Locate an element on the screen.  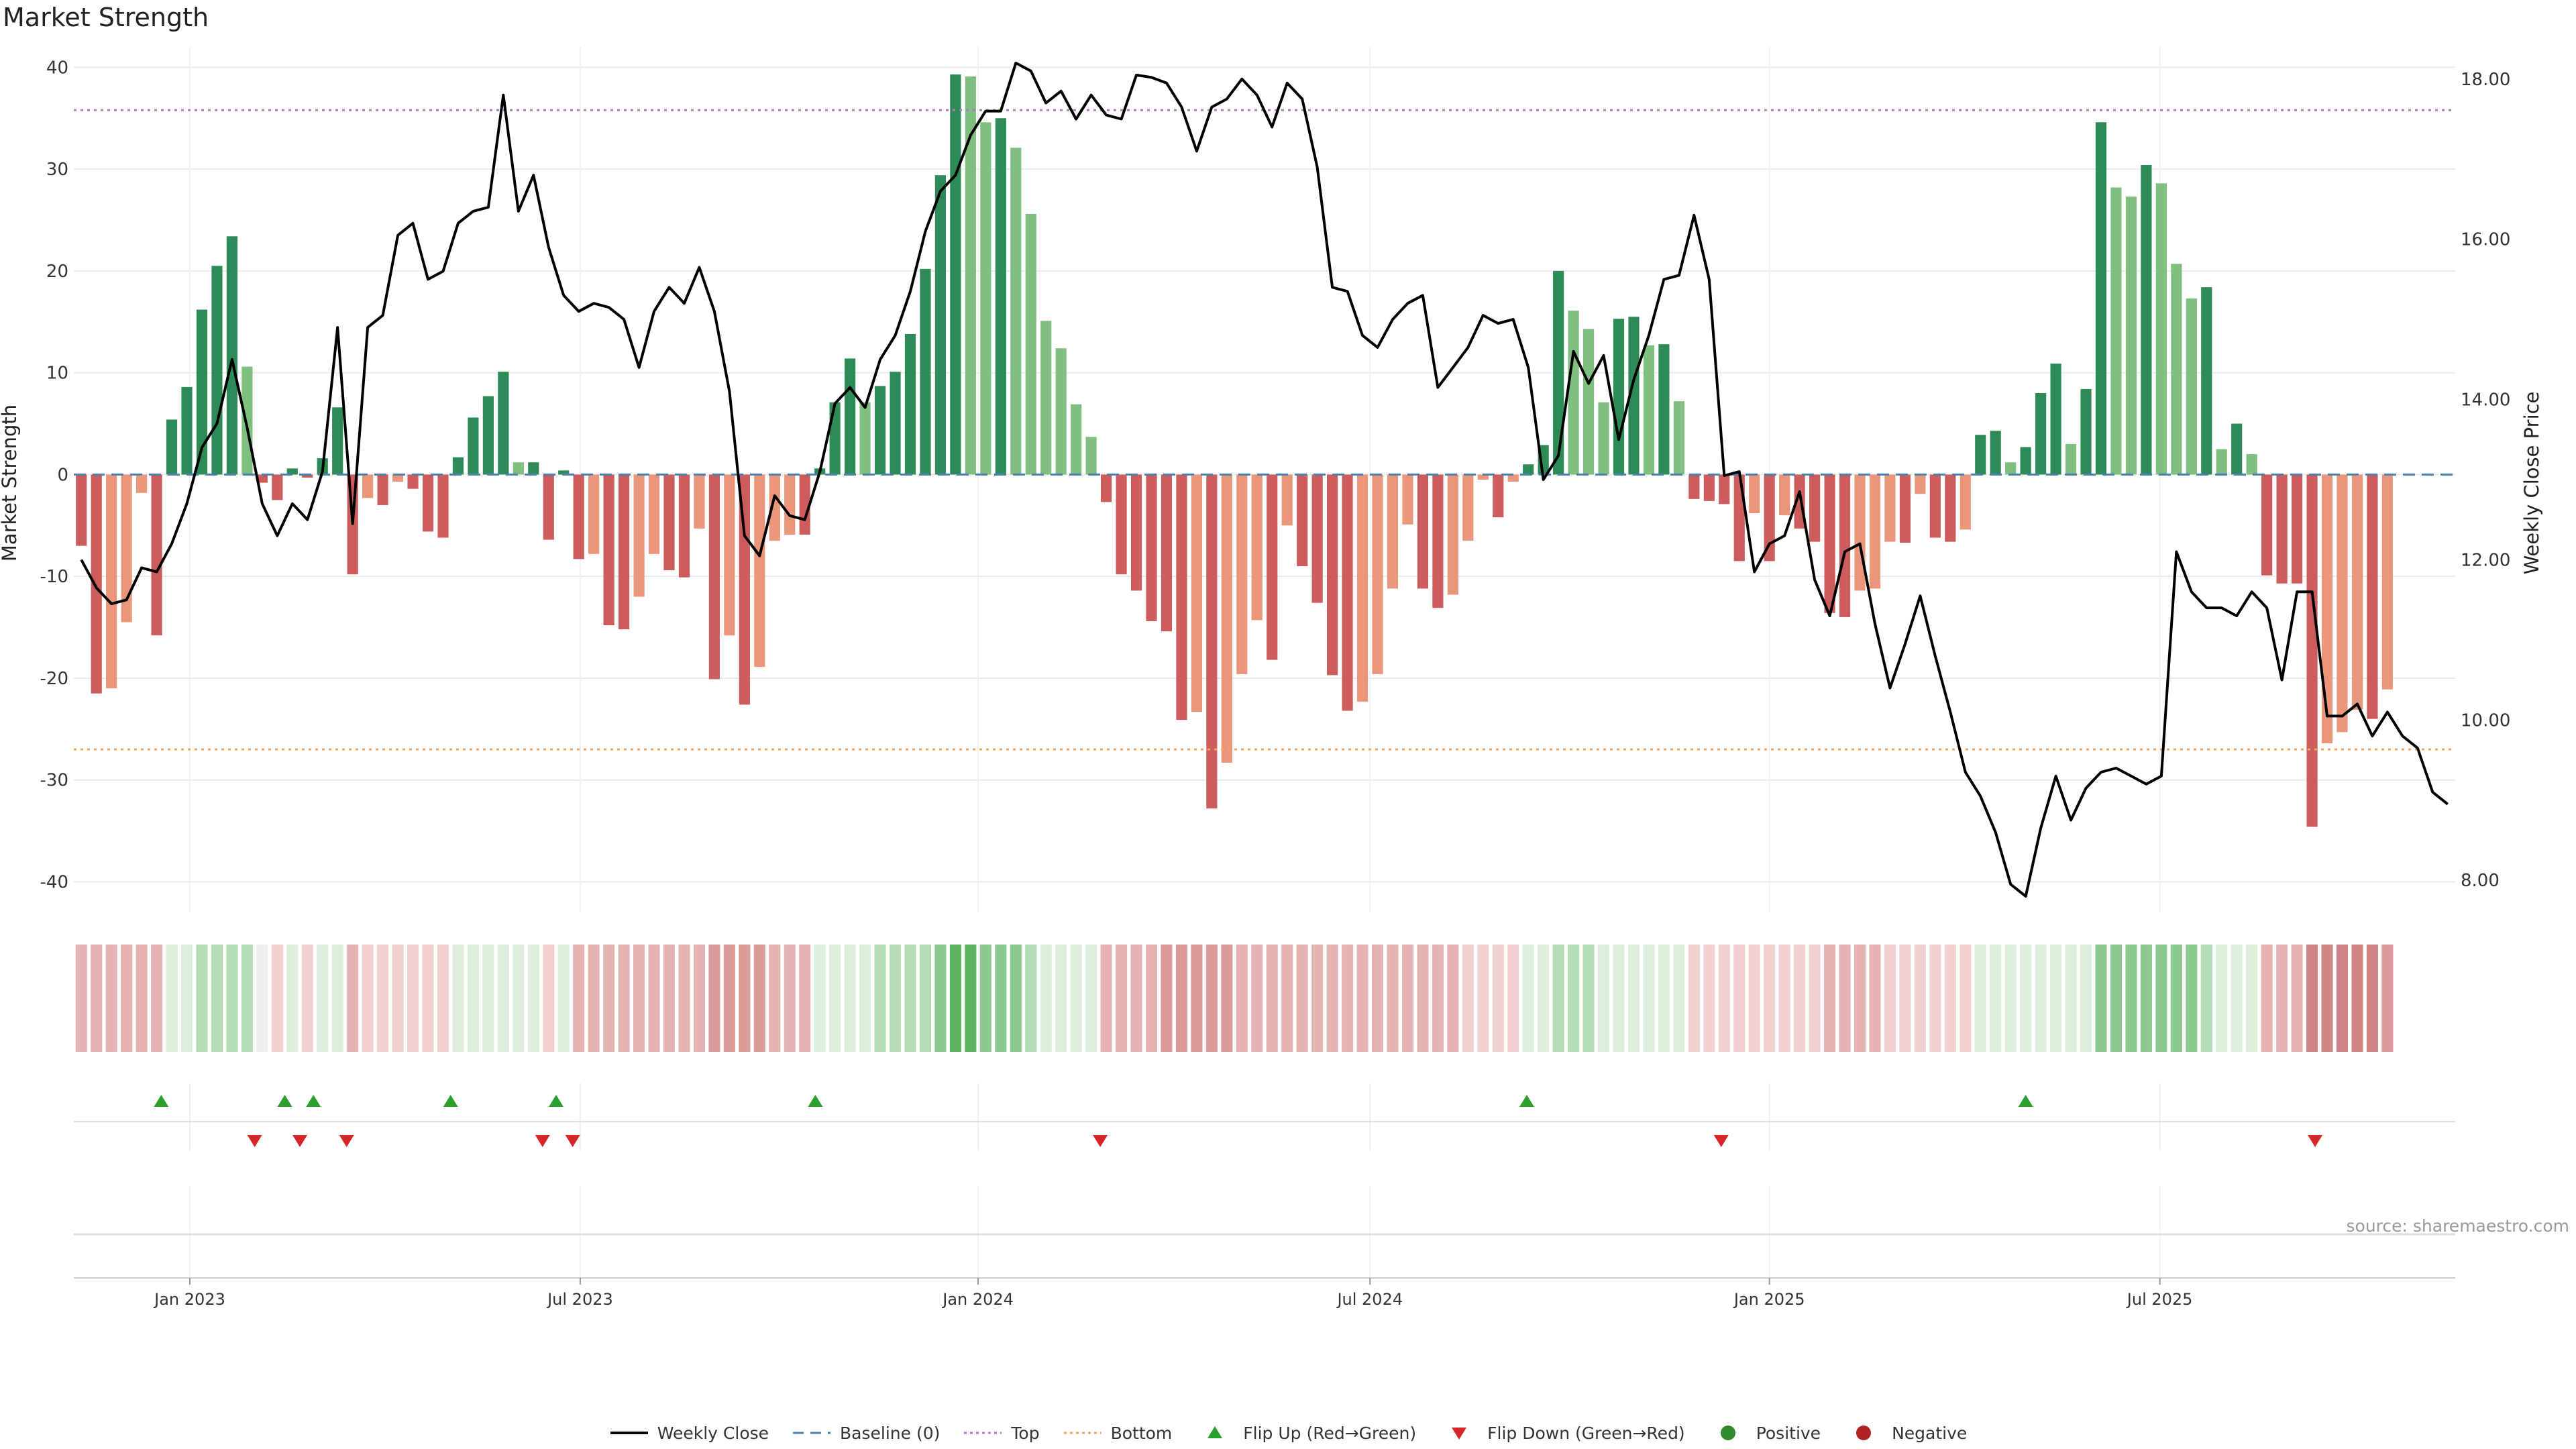
y2-tick-label: 14.00 is located at coordinates (2485, 400).